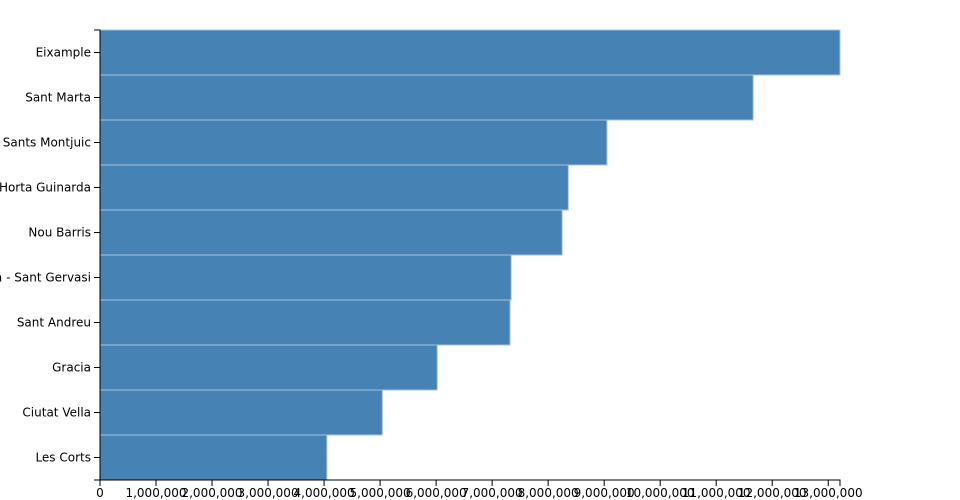 The width and height of the screenshot is (960, 500). I want to click on y-tick-label: Eixample, so click(63, 53).